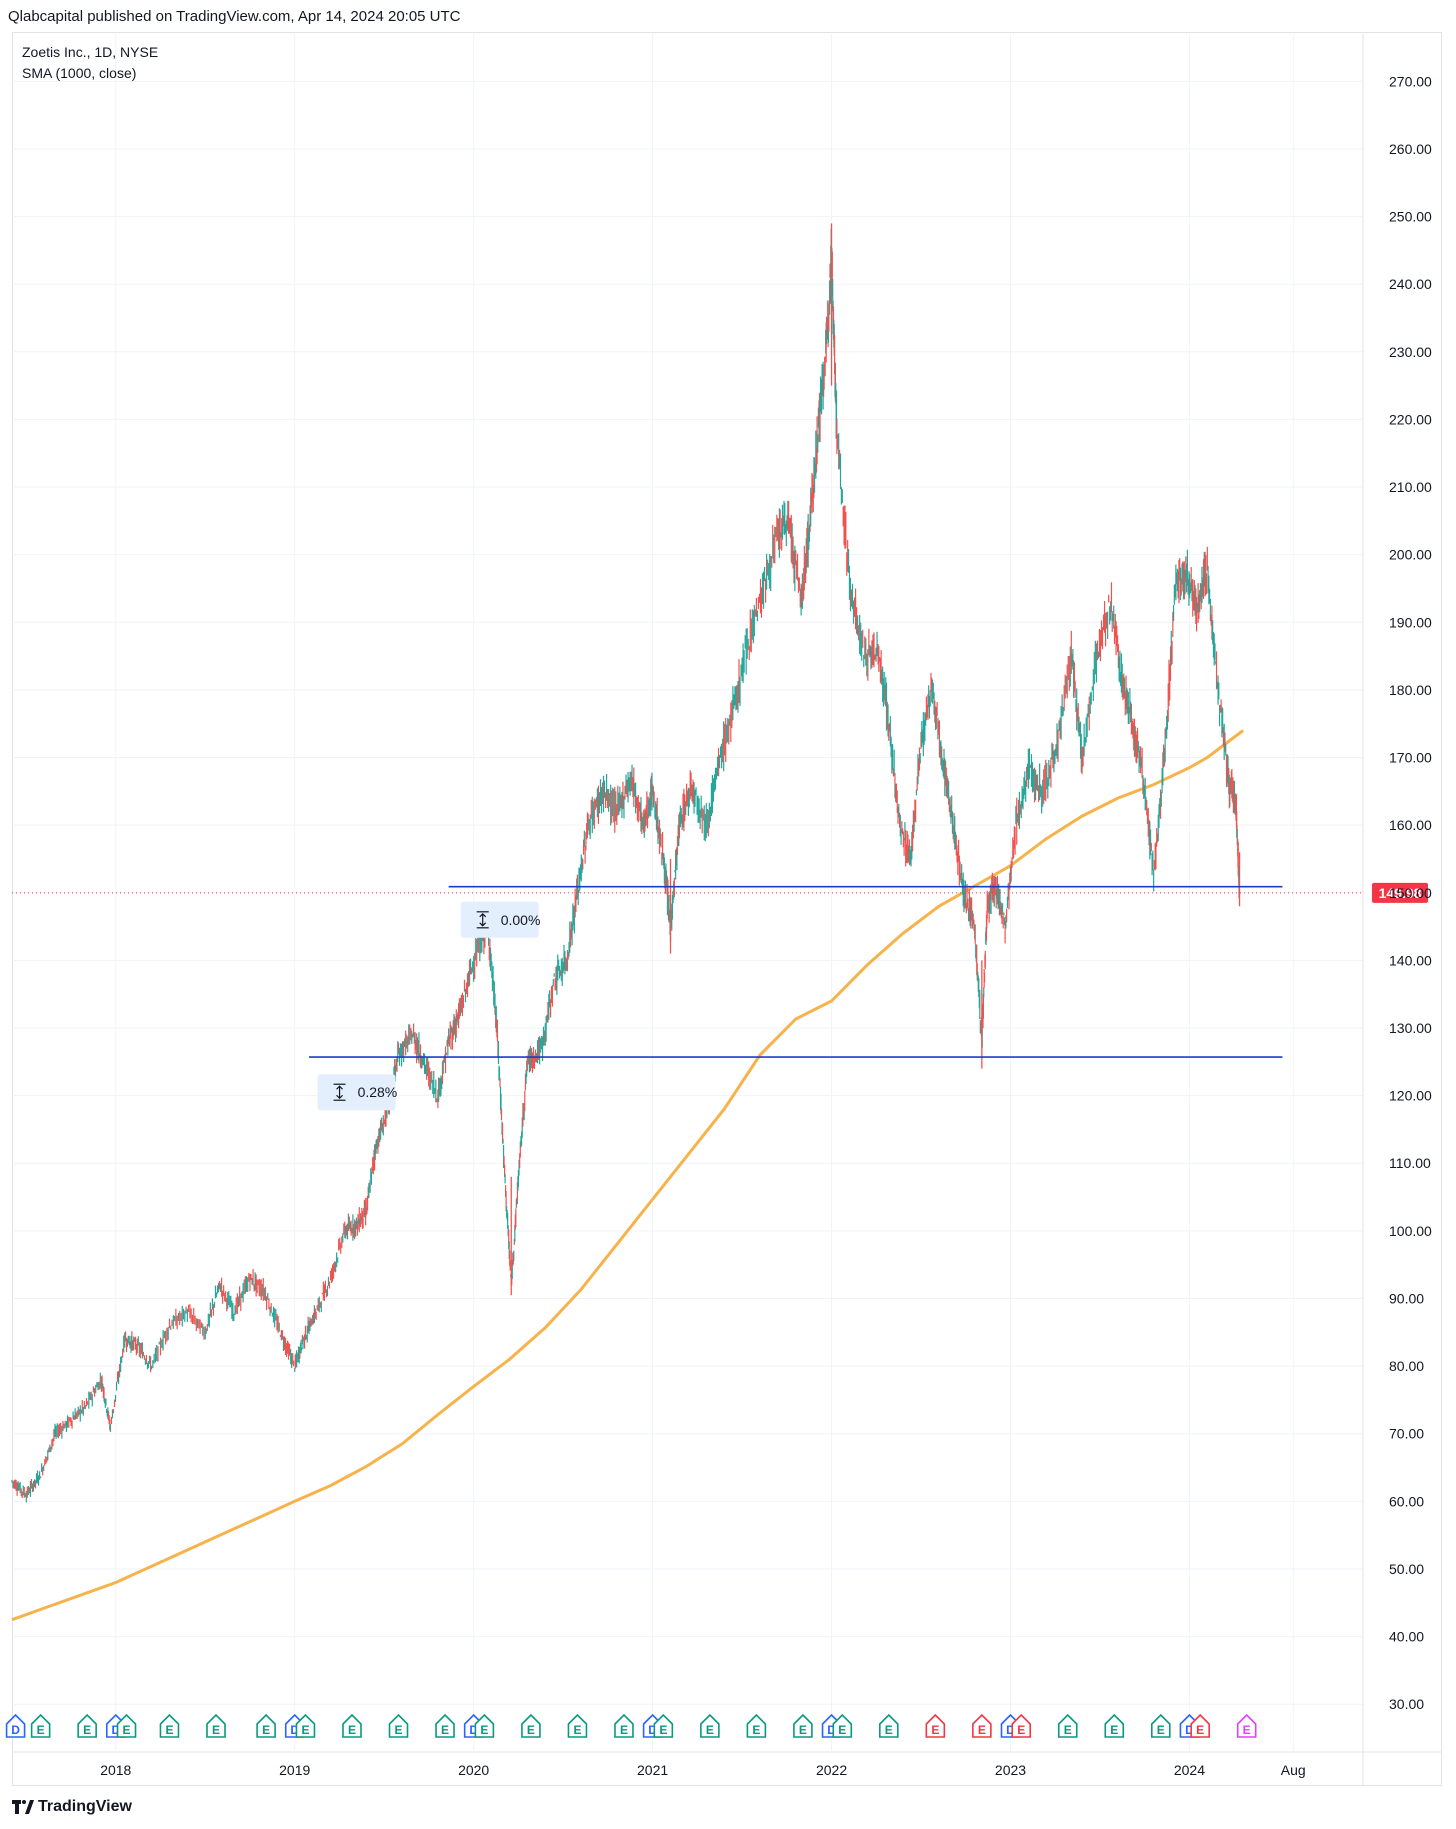 Image resolution: width=1456 pixels, height=1829 pixels. I want to click on y-tick-label: 230.00, so click(1410, 352).